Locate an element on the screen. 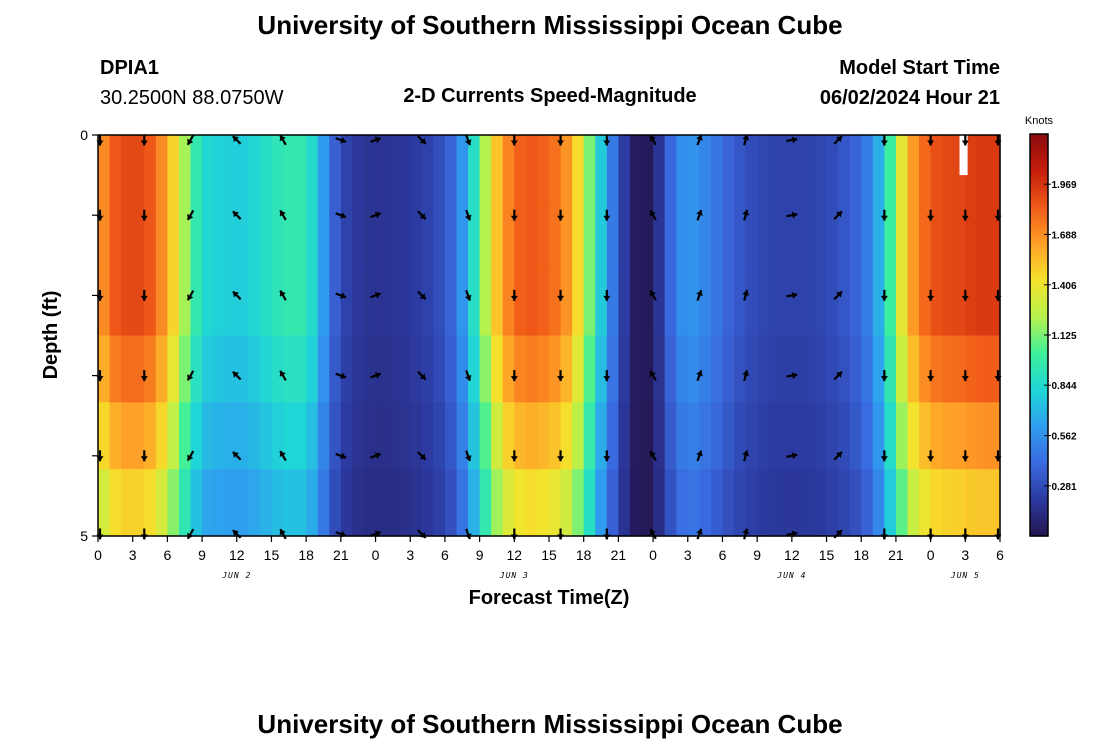 The width and height of the screenshot is (1100, 750). model-start-label: Model Start Time is located at coordinates (919, 68).